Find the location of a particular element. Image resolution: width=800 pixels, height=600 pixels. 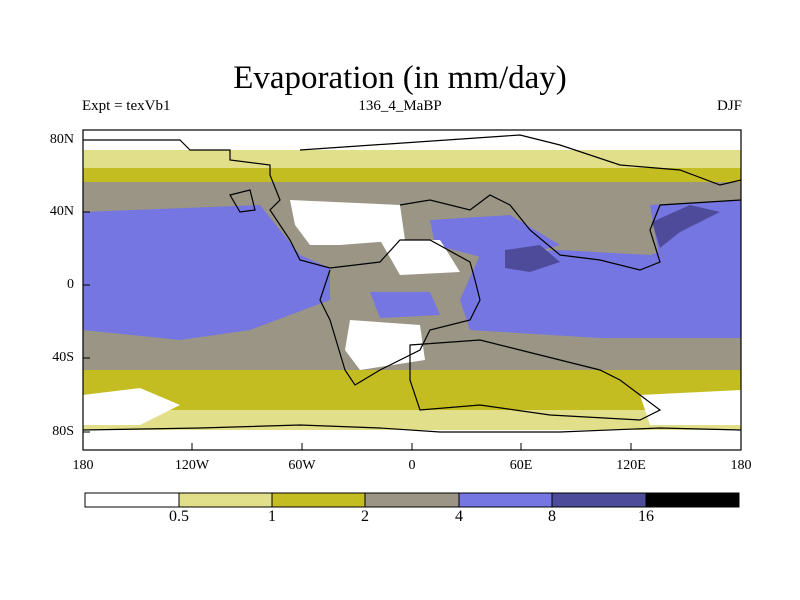

colorbar-label: 2 is located at coordinates (365, 516).